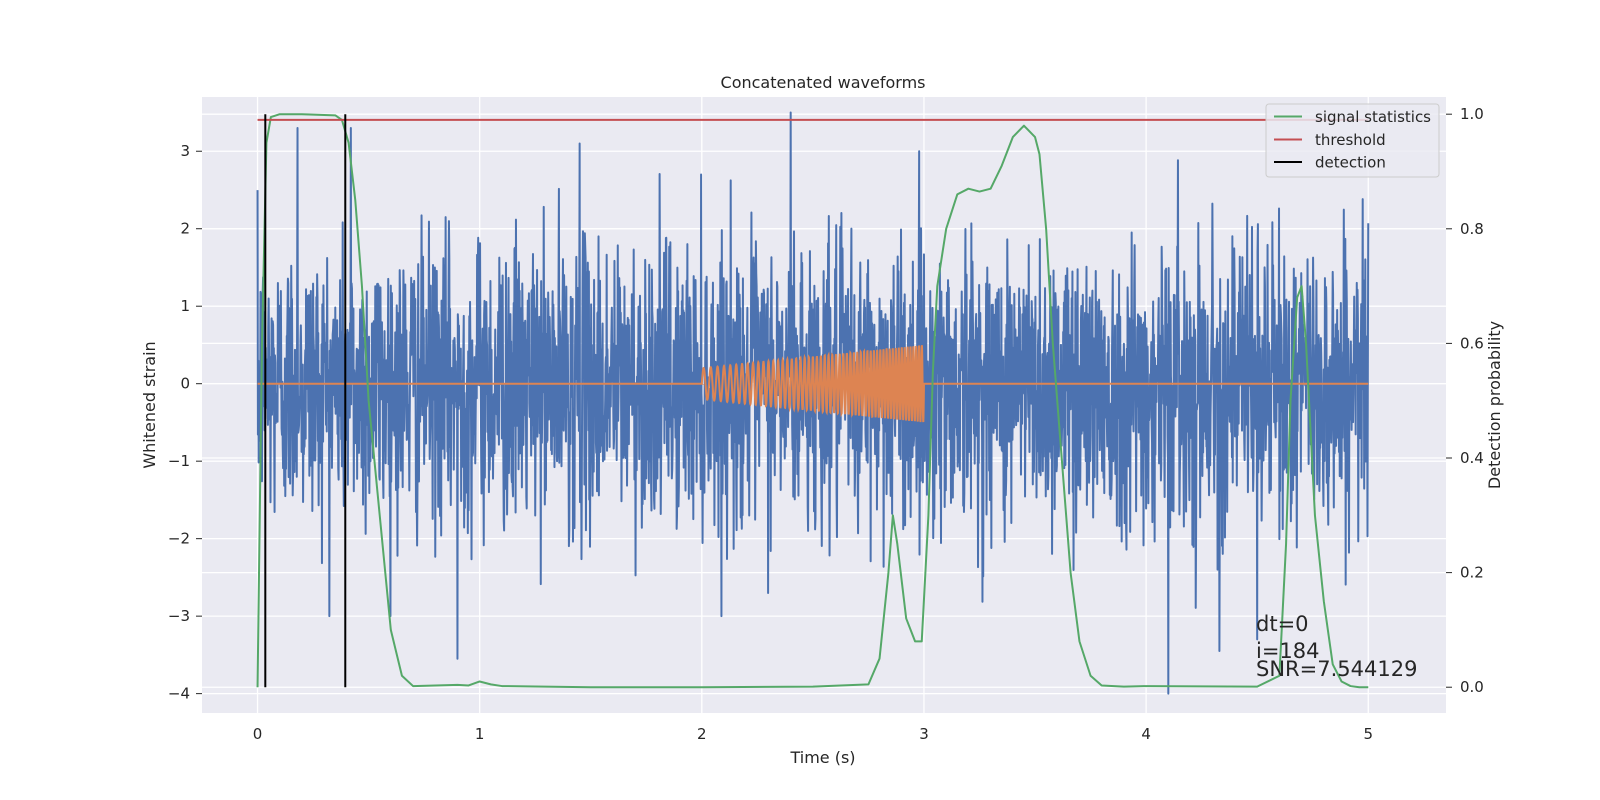  What do you see at coordinates (1373, 117) in the screenshot?
I see `legend-label-signal-statistics: signal statistics` at bounding box center [1373, 117].